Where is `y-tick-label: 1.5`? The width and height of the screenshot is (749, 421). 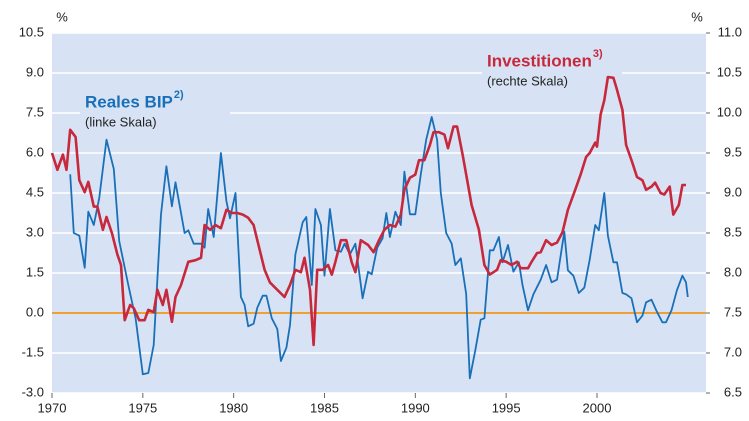
y-tick-label: 1.5 is located at coordinates (35, 271).